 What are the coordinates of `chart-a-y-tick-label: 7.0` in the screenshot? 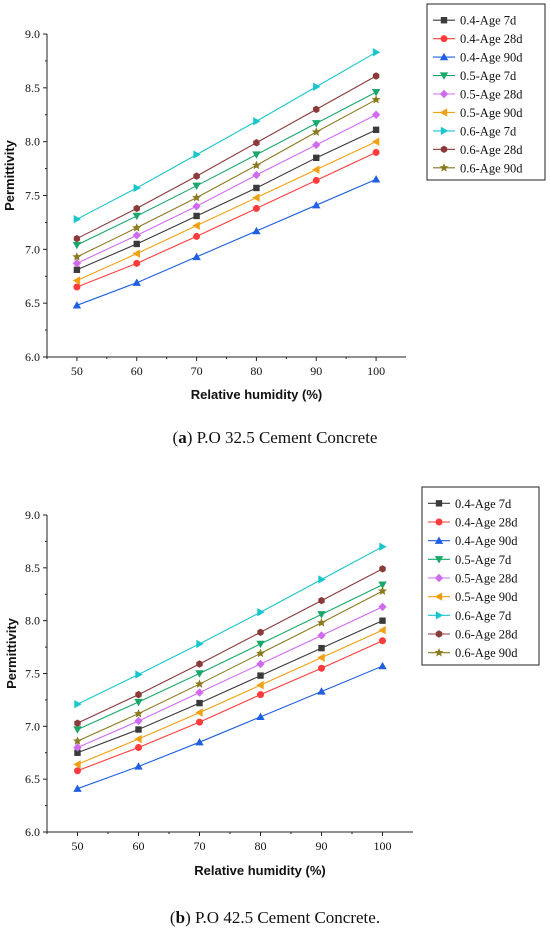 It's located at (32, 249).